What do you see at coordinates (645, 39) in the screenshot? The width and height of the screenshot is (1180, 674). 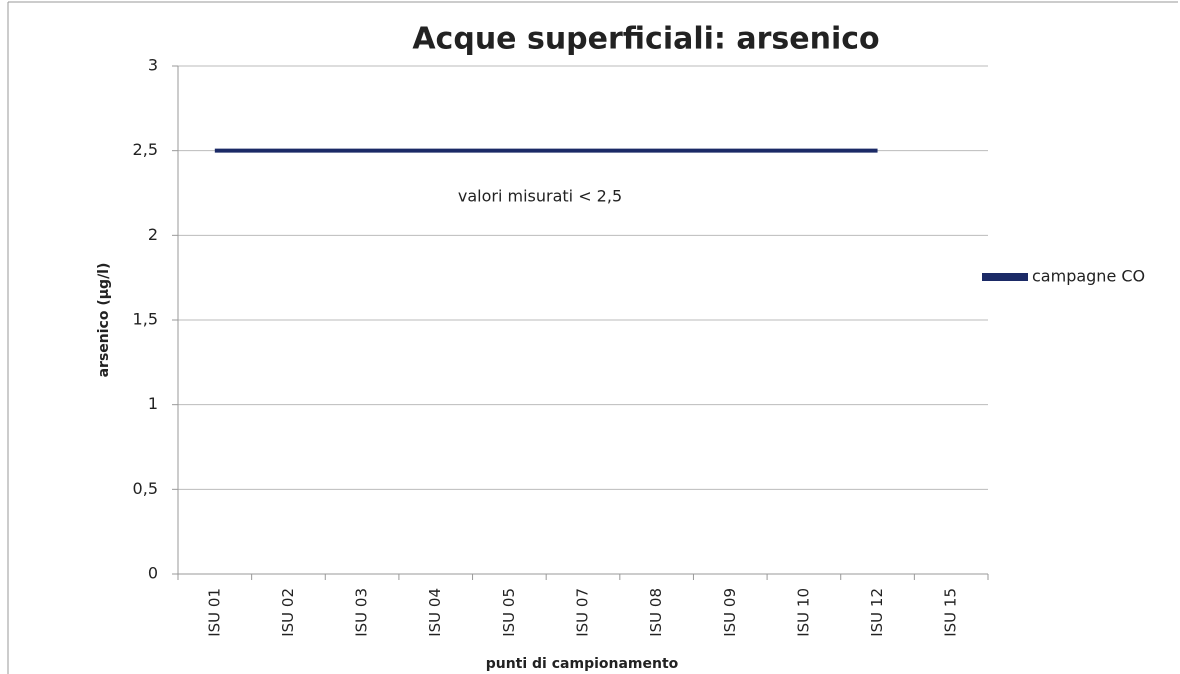 I see `chart-title: Acque superficiali: arsenico` at bounding box center [645, 39].